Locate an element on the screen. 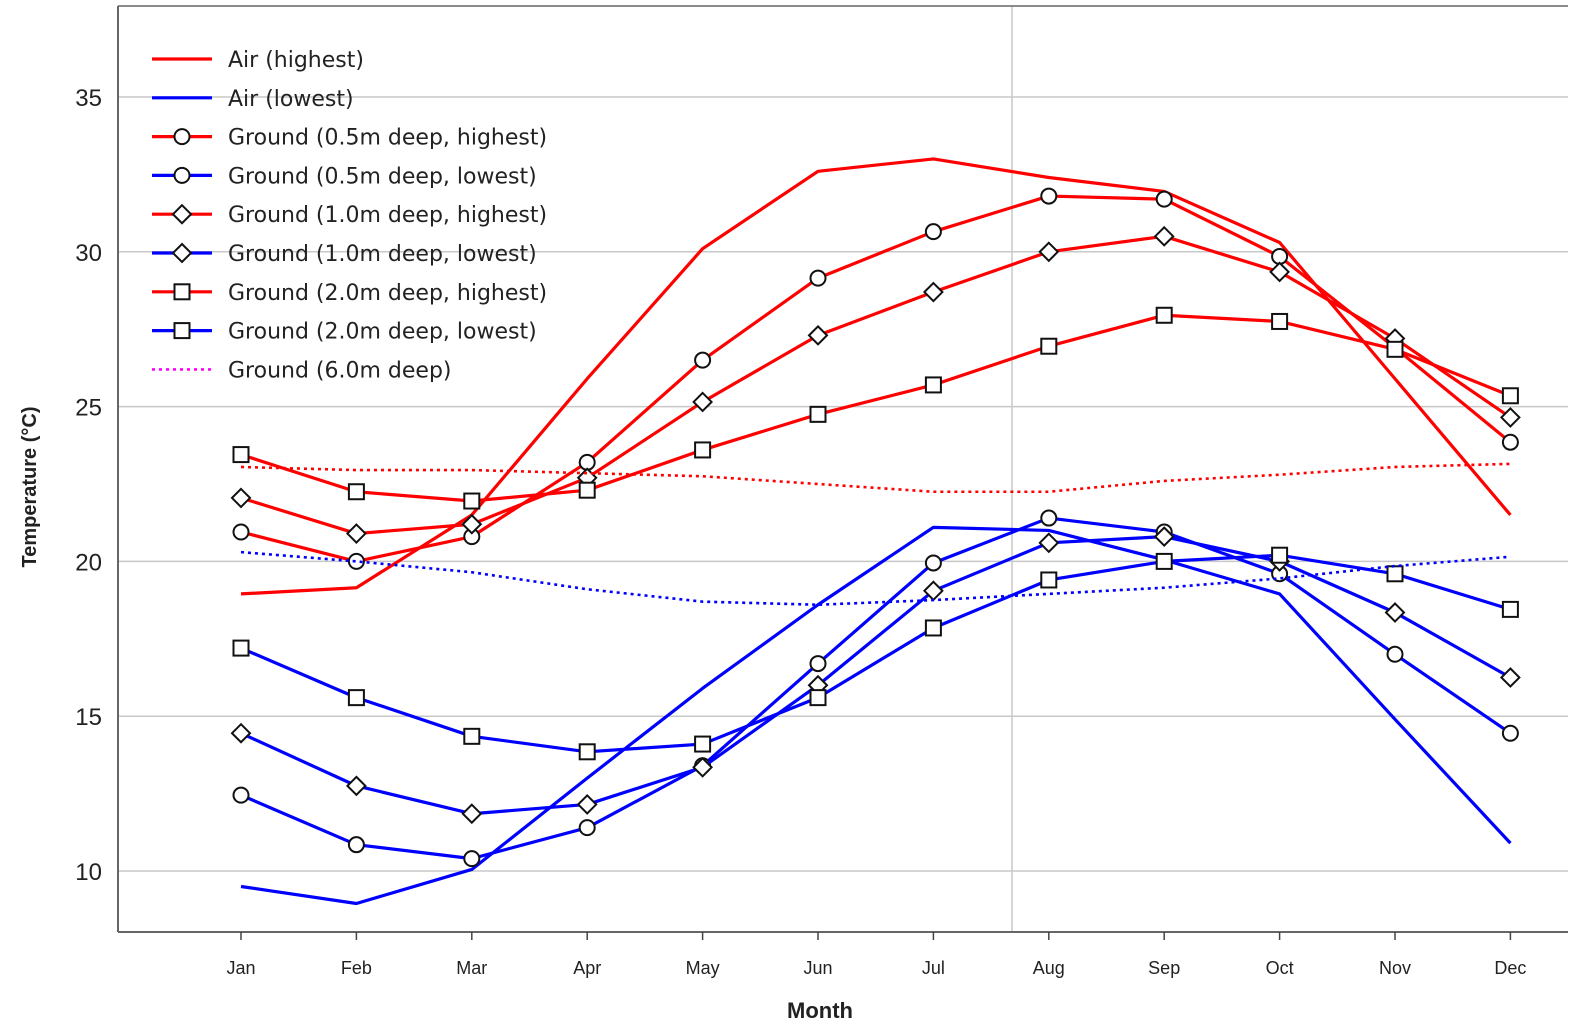 The image size is (1580, 1032). x-tick-label-dec: Dec is located at coordinates (1510, 968).